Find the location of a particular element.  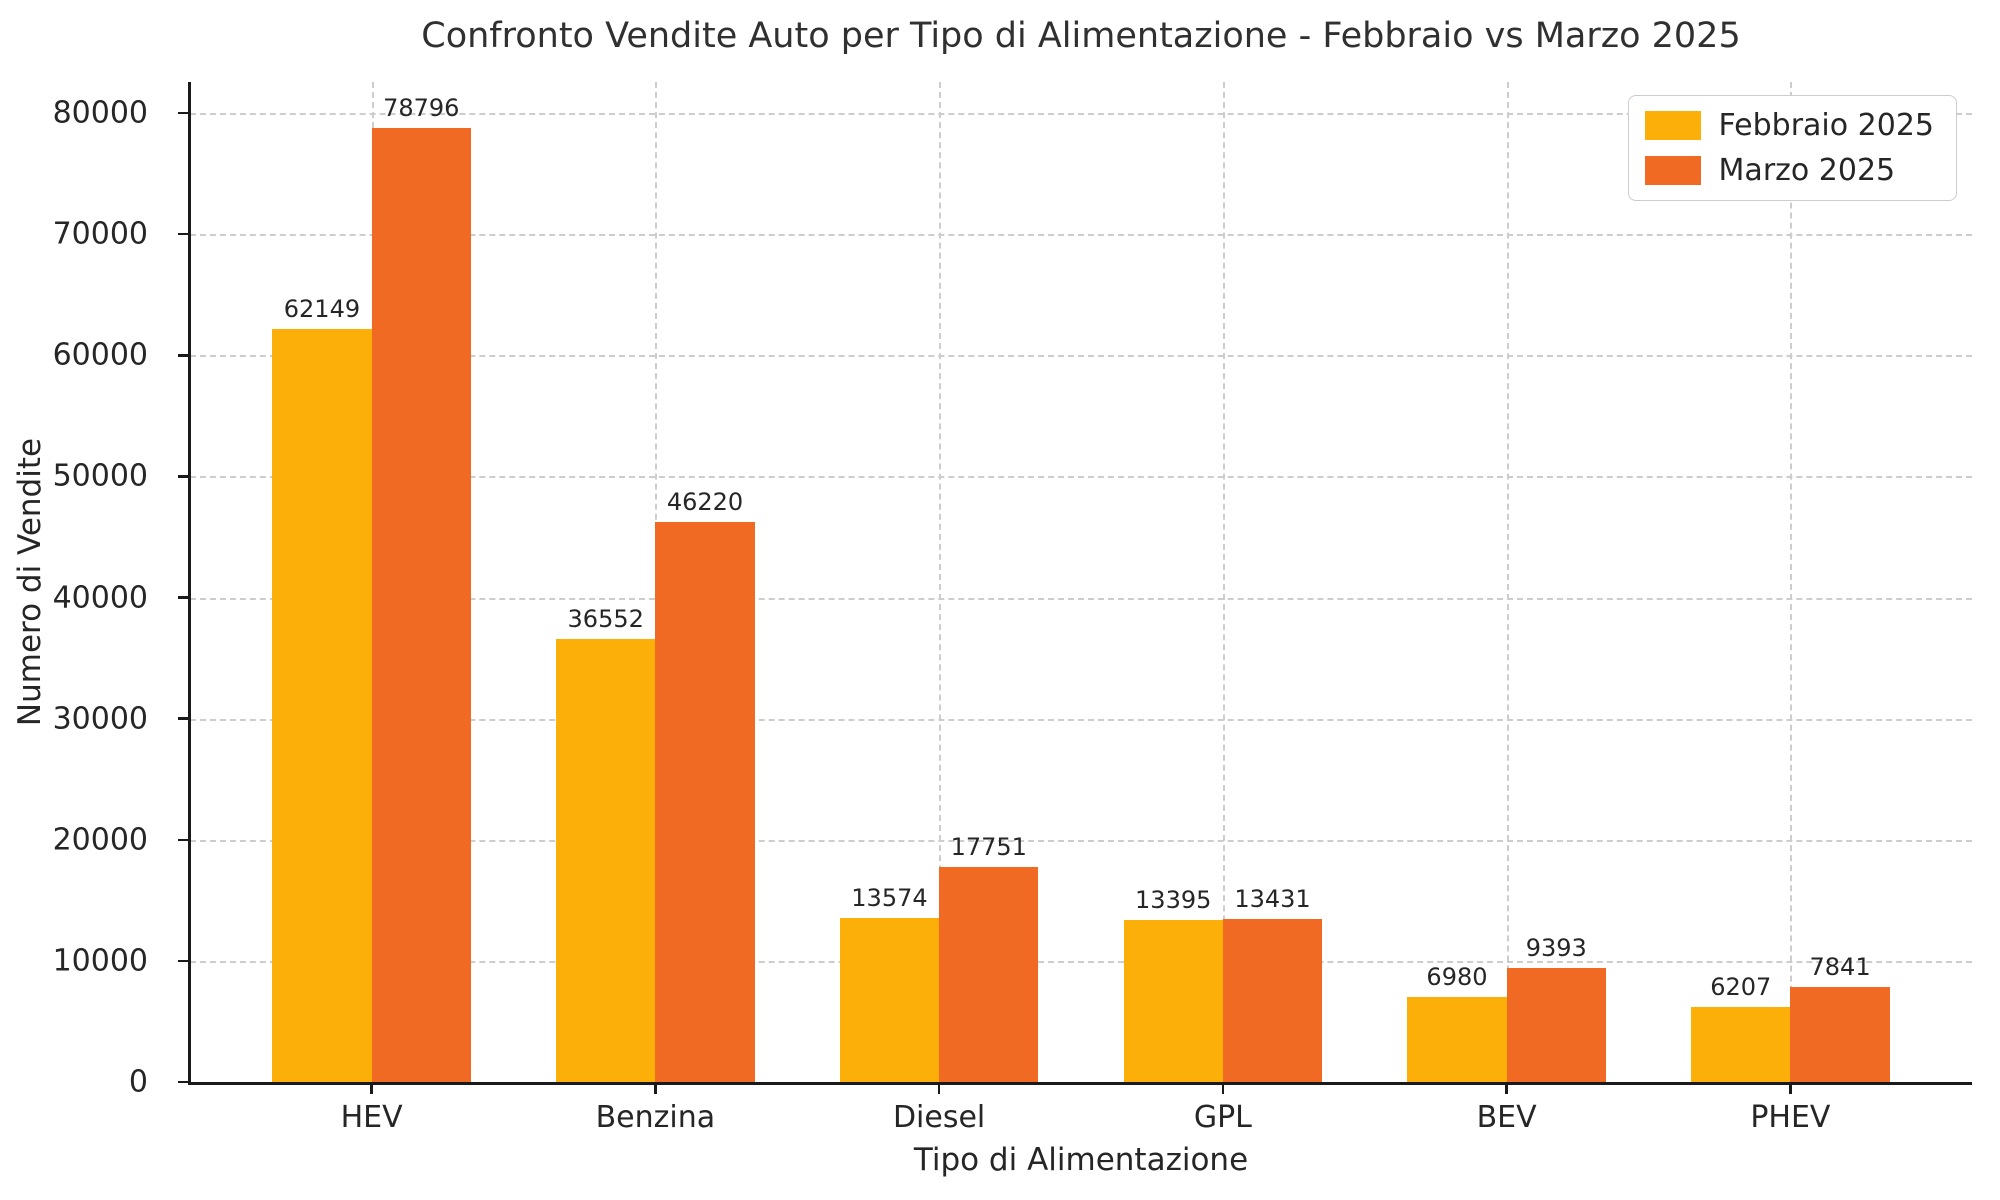

x-tick-label-phev: PHEV is located at coordinates (1790, 1117).